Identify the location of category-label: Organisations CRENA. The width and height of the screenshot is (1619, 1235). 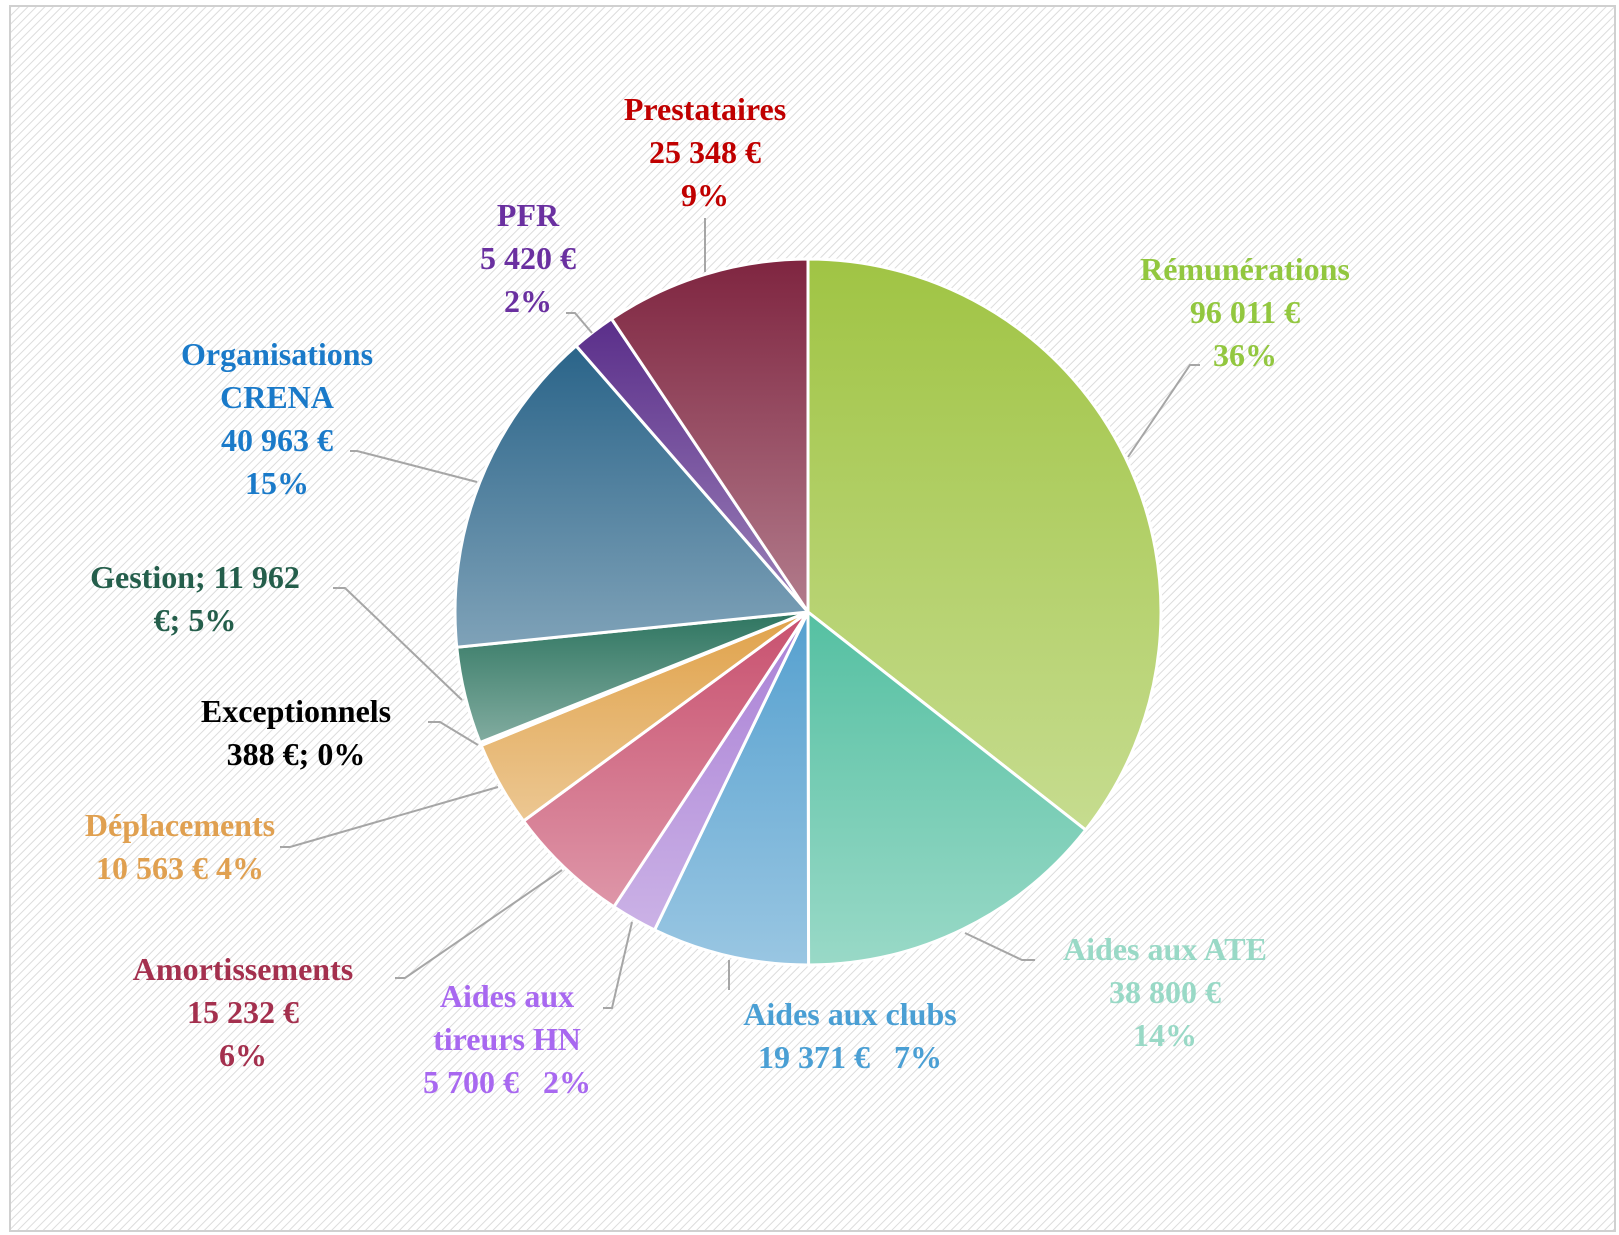
(277, 375).